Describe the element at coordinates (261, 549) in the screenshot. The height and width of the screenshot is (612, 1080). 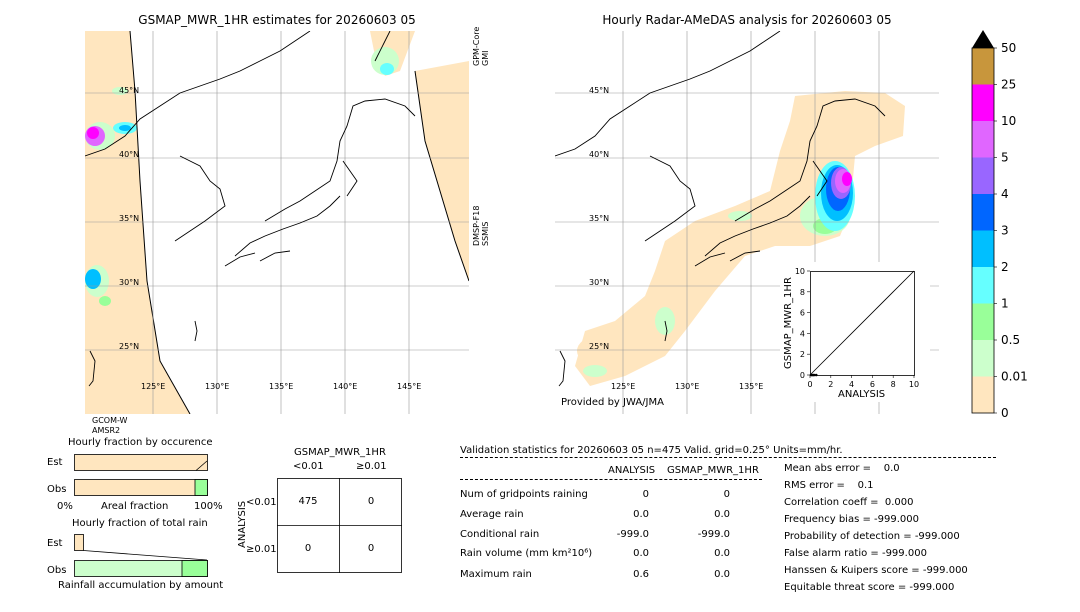
I see `contingency-row-header: ≥0.01` at that location.